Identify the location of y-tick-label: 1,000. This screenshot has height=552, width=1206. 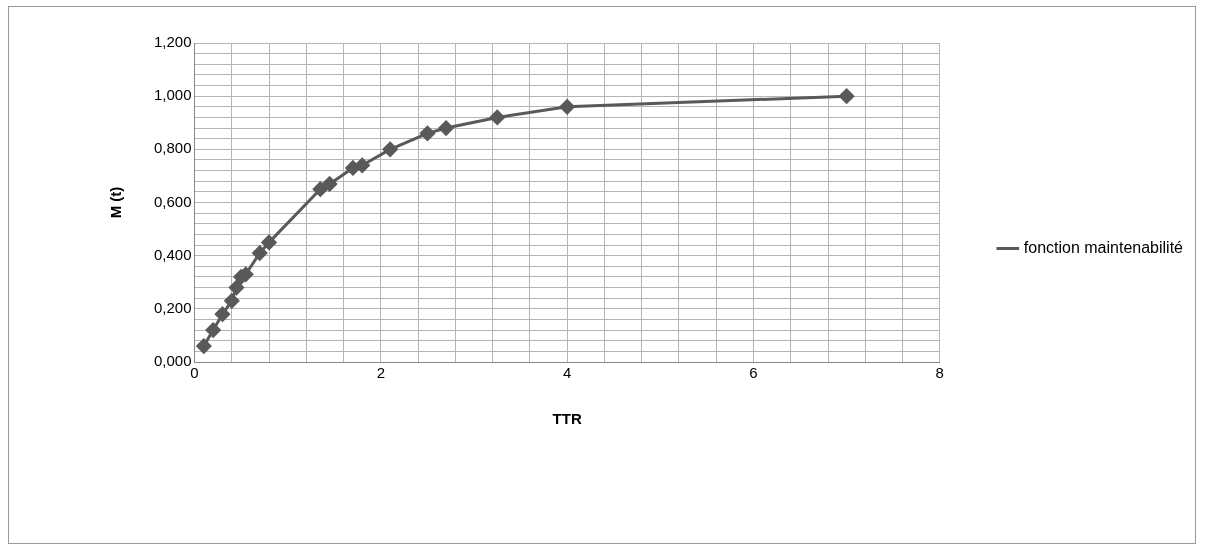
(172, 95).